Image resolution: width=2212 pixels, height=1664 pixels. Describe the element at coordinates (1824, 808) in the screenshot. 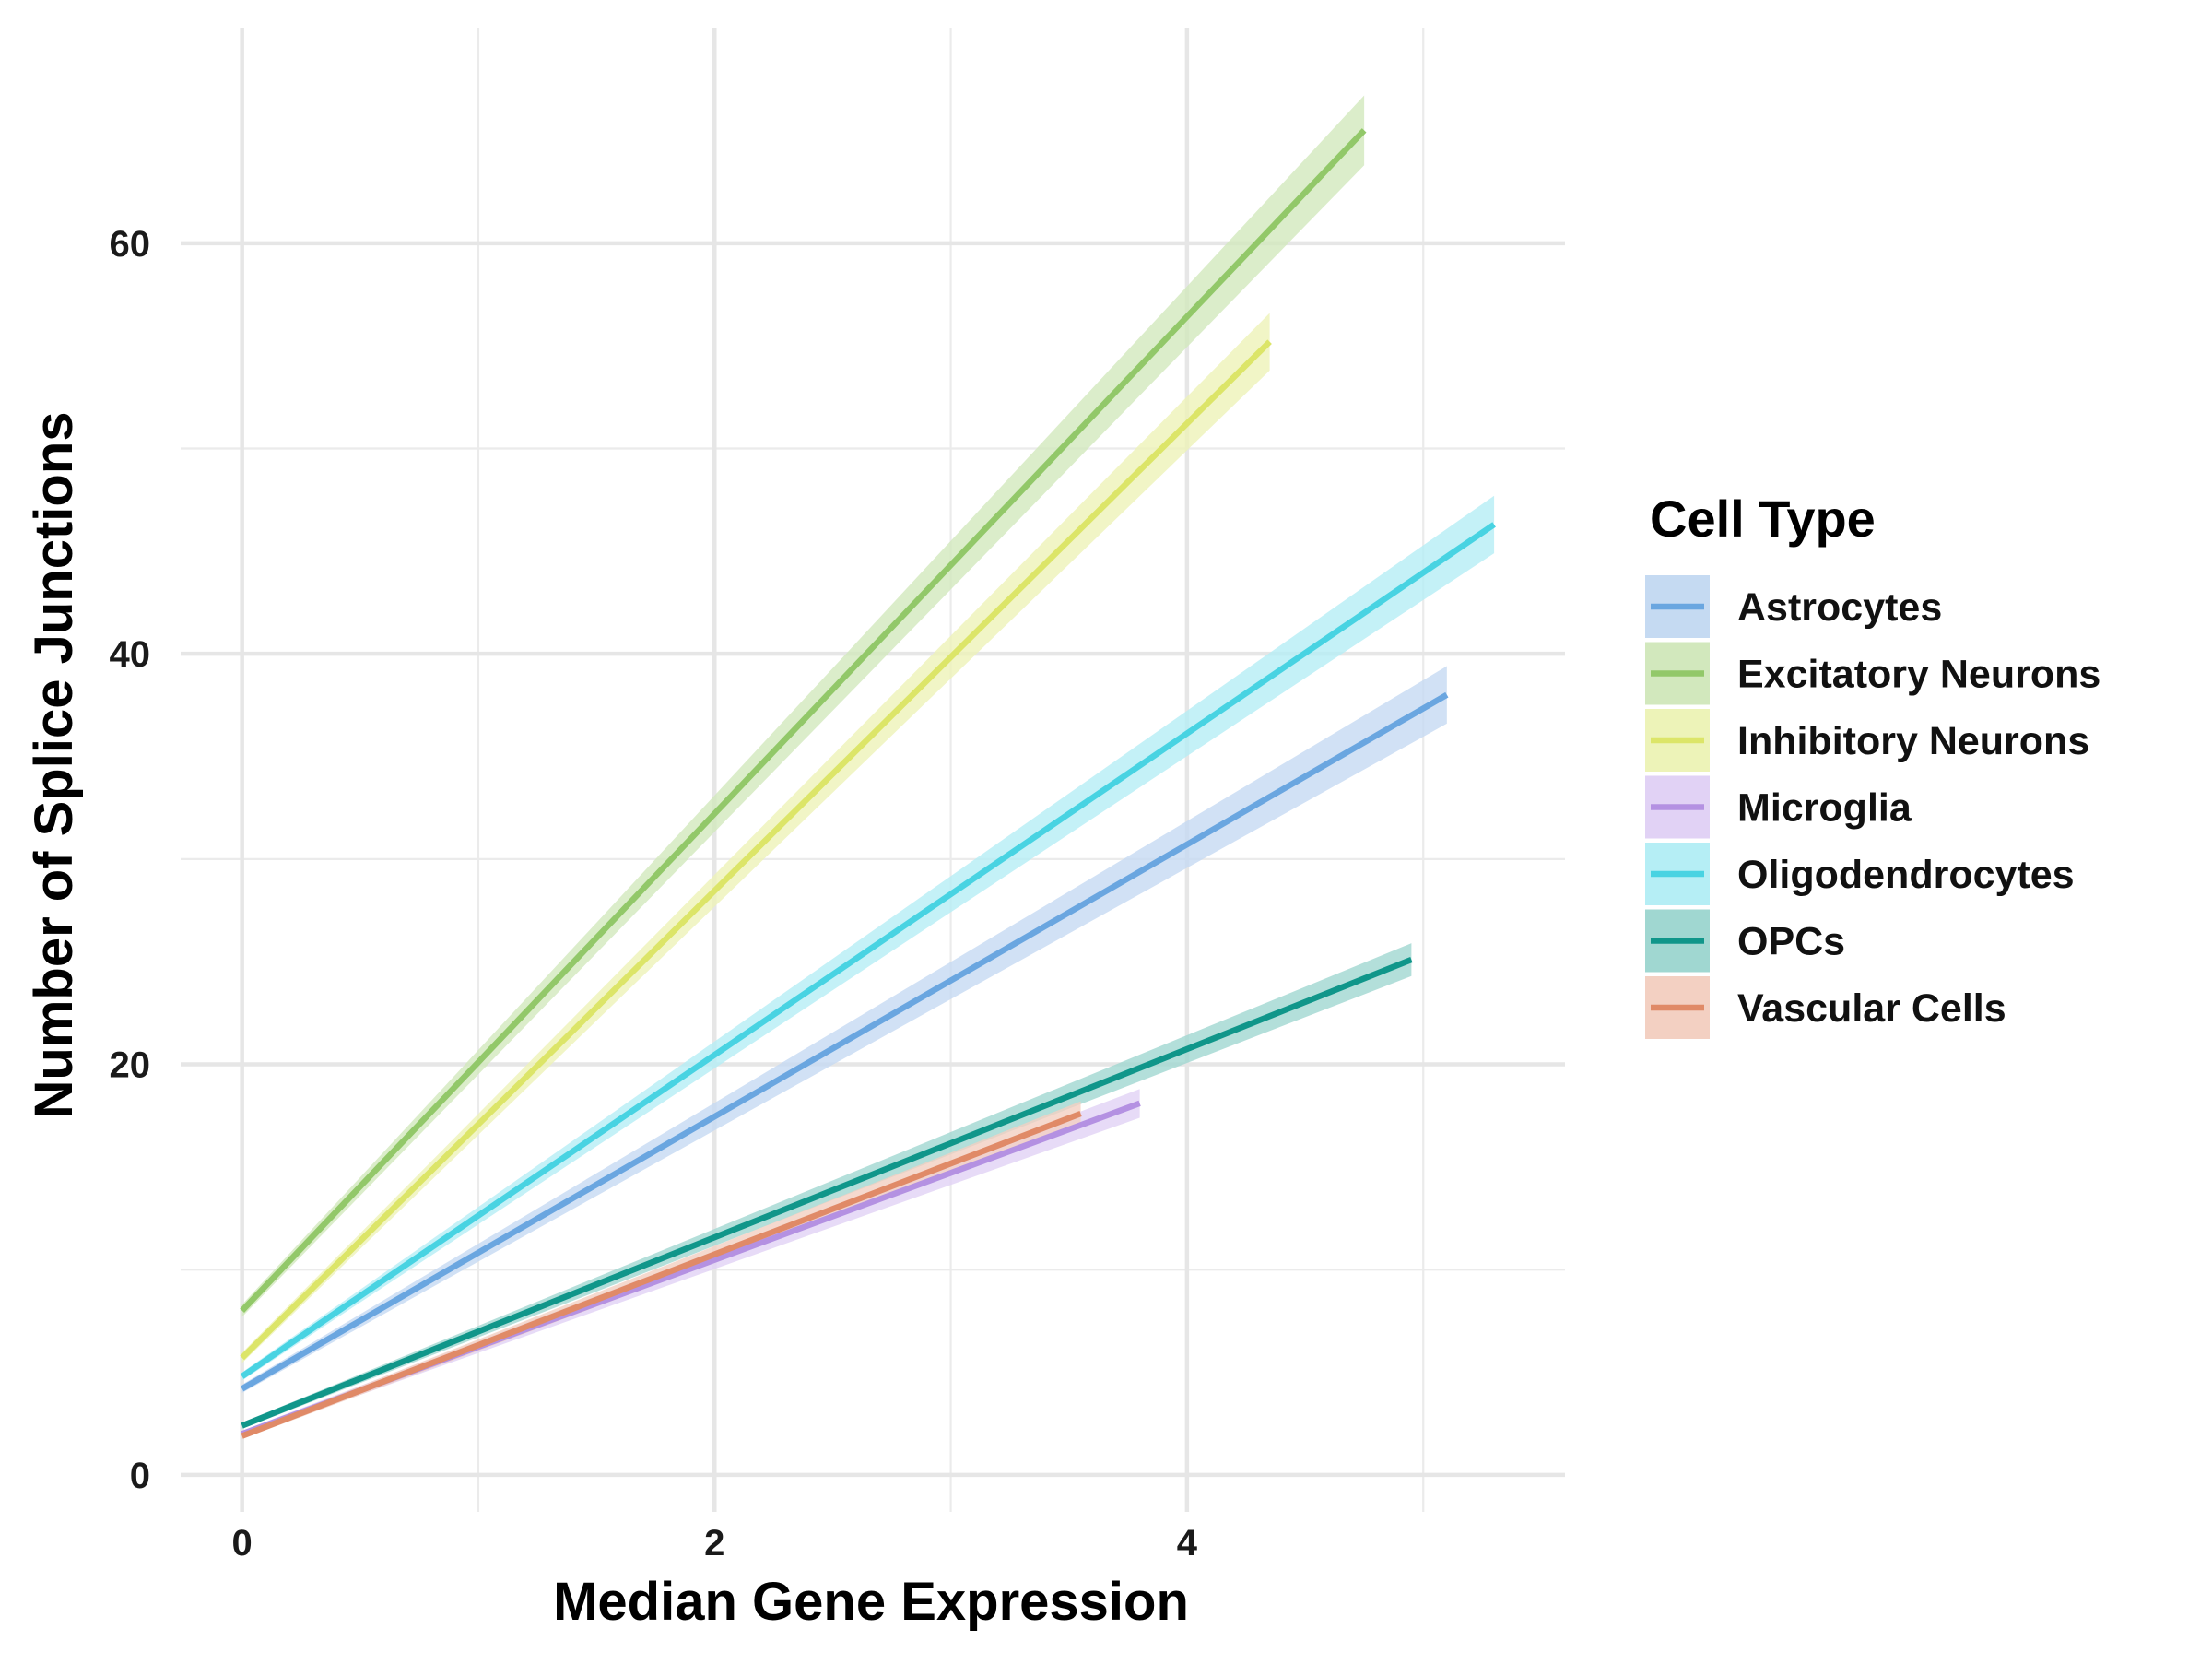

I see `legend-label: Microglia` at that location.